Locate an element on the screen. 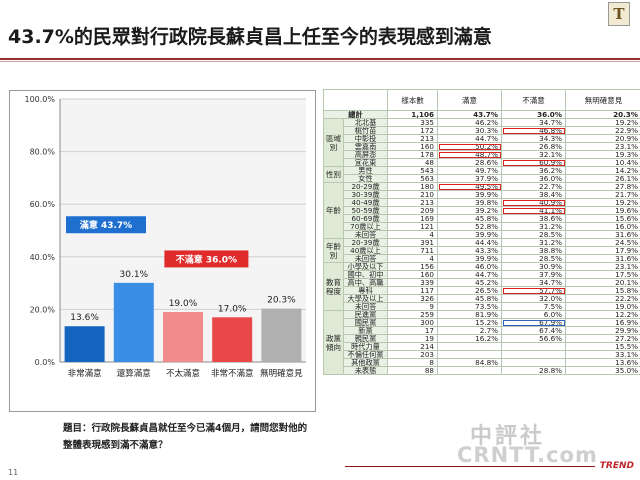 The image size is (640, 480). cell-none: 15.8% is located at coordinates (602, 290).